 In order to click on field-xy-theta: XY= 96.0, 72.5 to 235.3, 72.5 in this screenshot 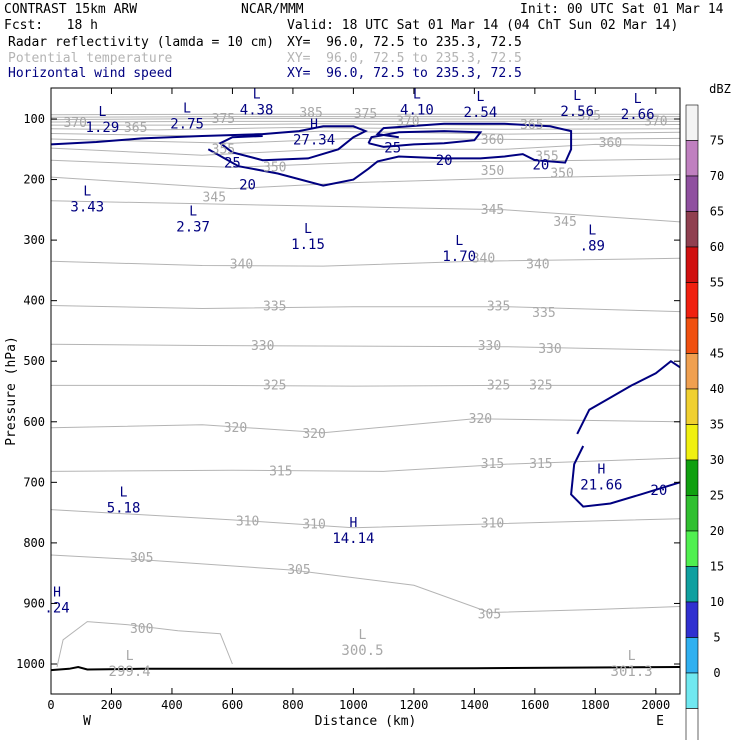, I will do `click(404, 58)`.